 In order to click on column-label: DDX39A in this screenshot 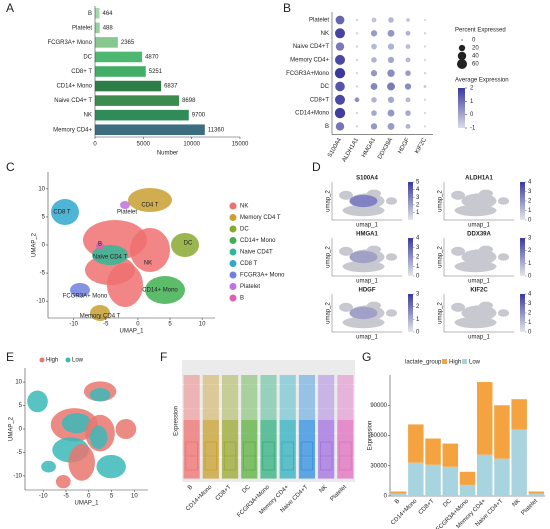, I will do `click(385, 148)`.